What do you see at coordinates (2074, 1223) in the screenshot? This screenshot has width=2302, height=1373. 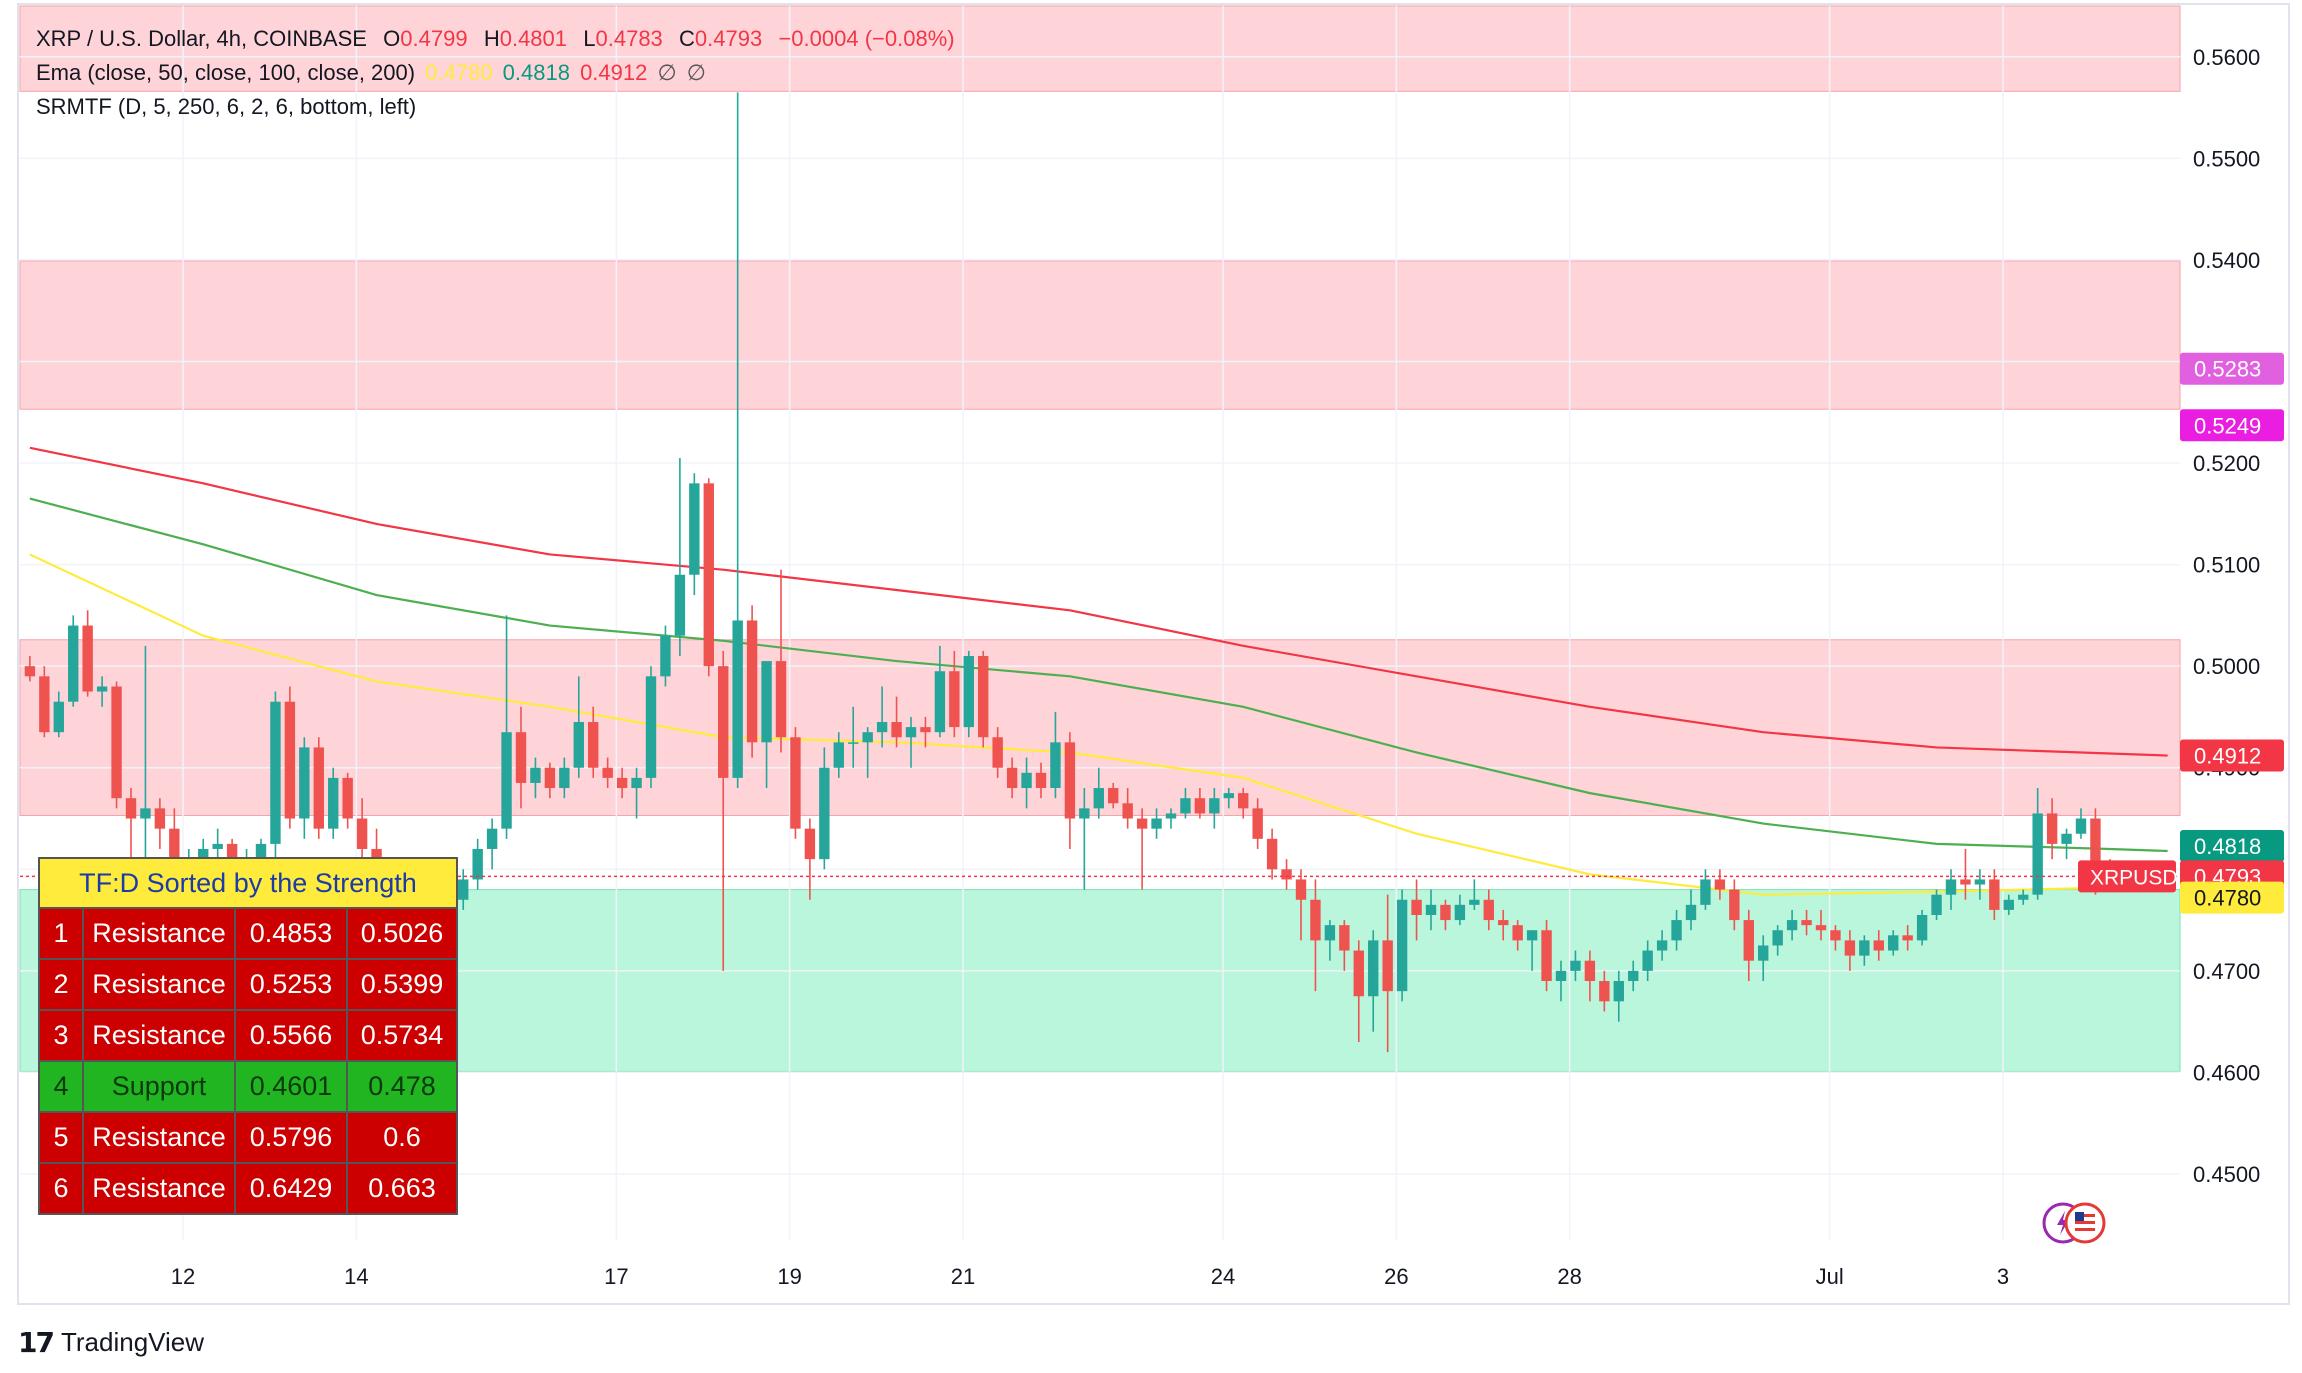 I see `flag-icon` at bounding box center [2074, 1223].